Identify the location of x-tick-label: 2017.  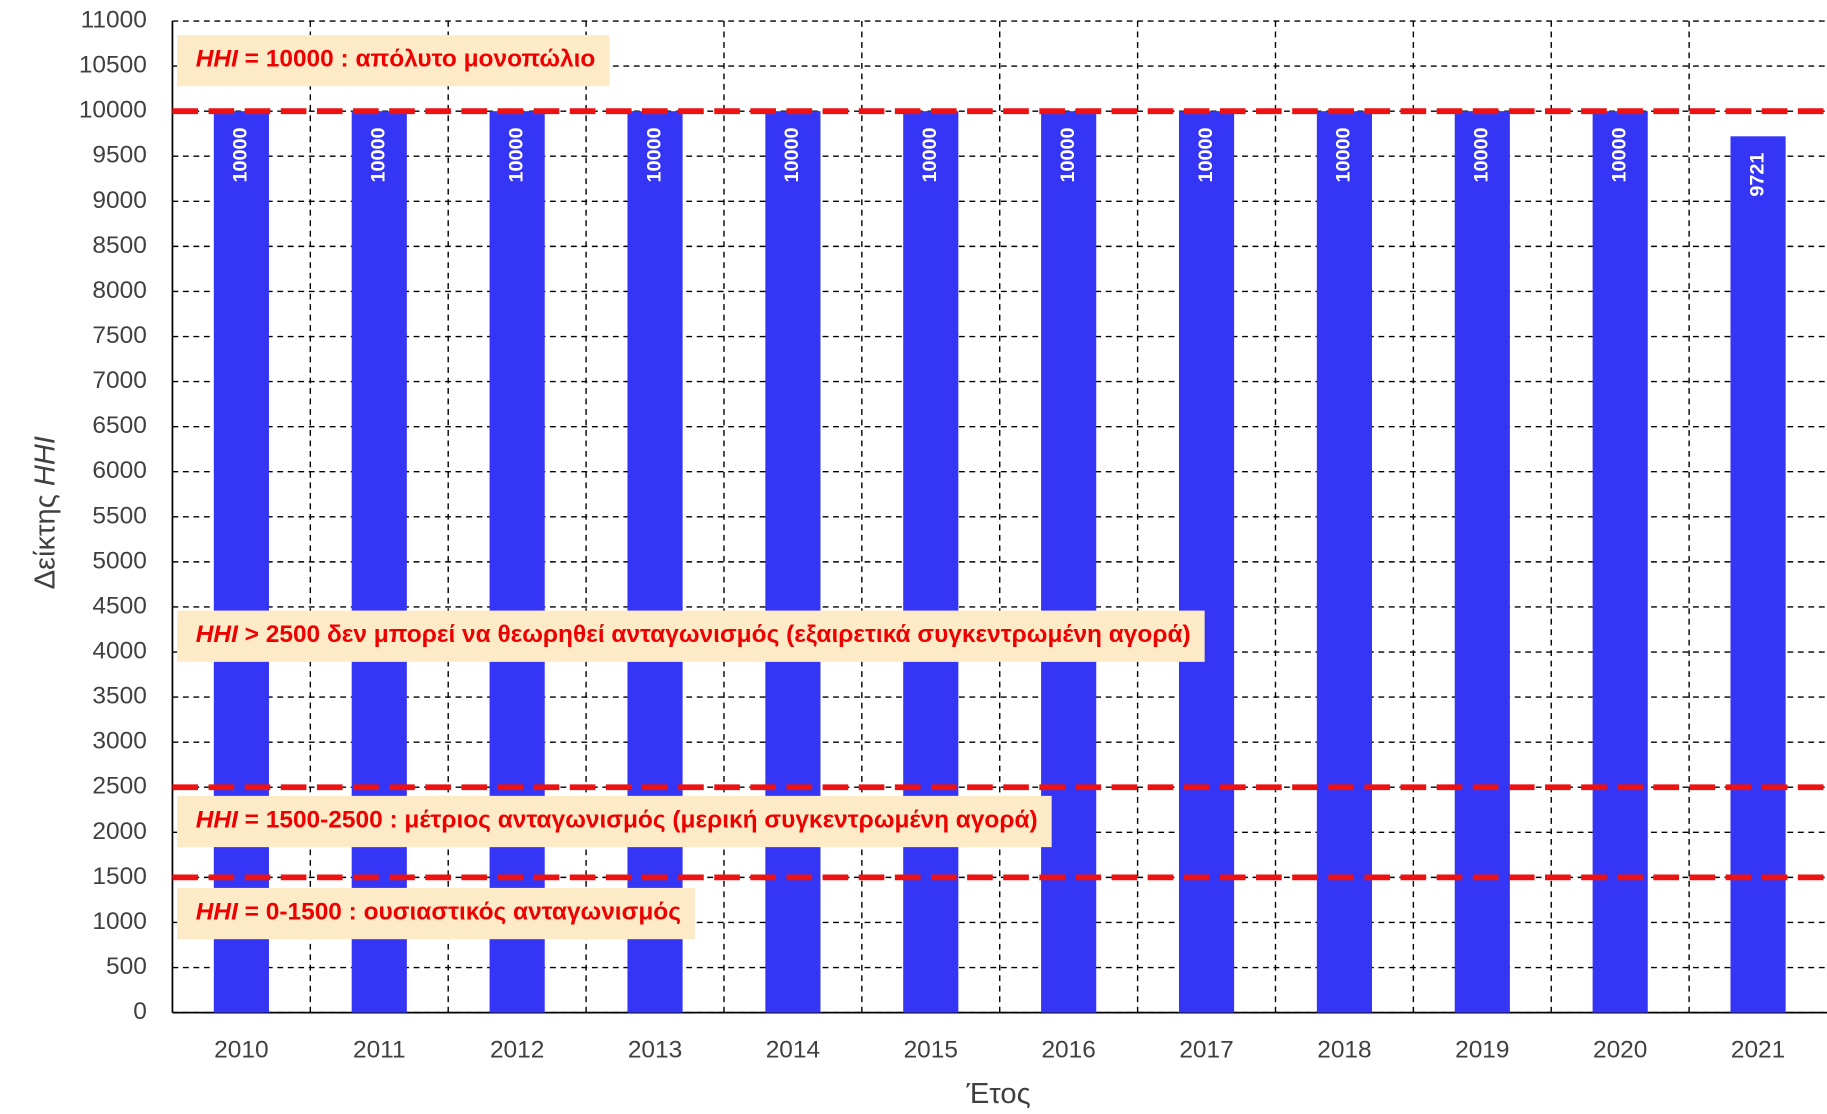
(1206, 1050).